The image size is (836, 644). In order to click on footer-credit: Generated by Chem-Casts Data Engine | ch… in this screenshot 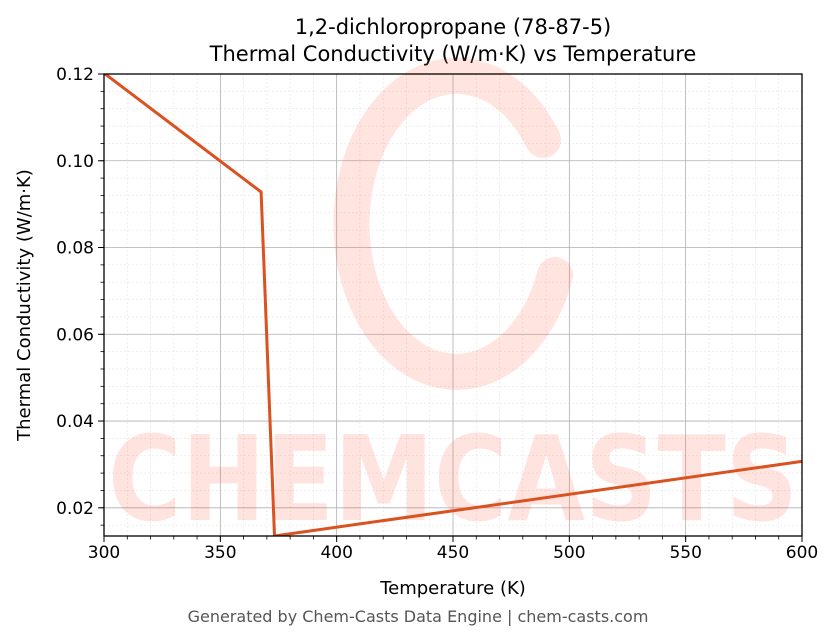, I will do `click(418, 616)`.